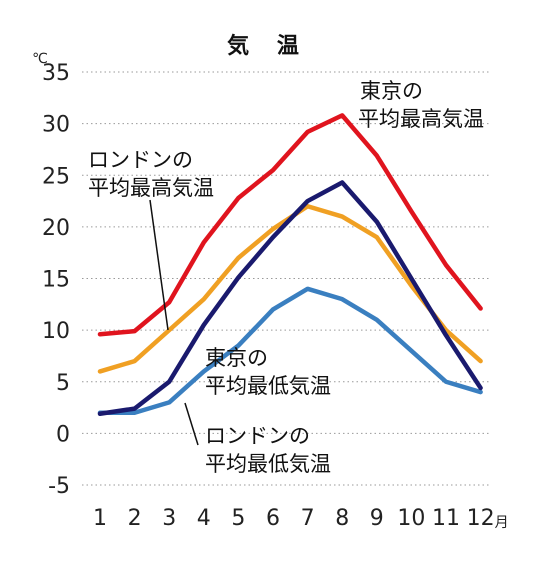 This screenshot has height=565, width=543. I want to click on x-tick-label: 2, so click(135, 518).